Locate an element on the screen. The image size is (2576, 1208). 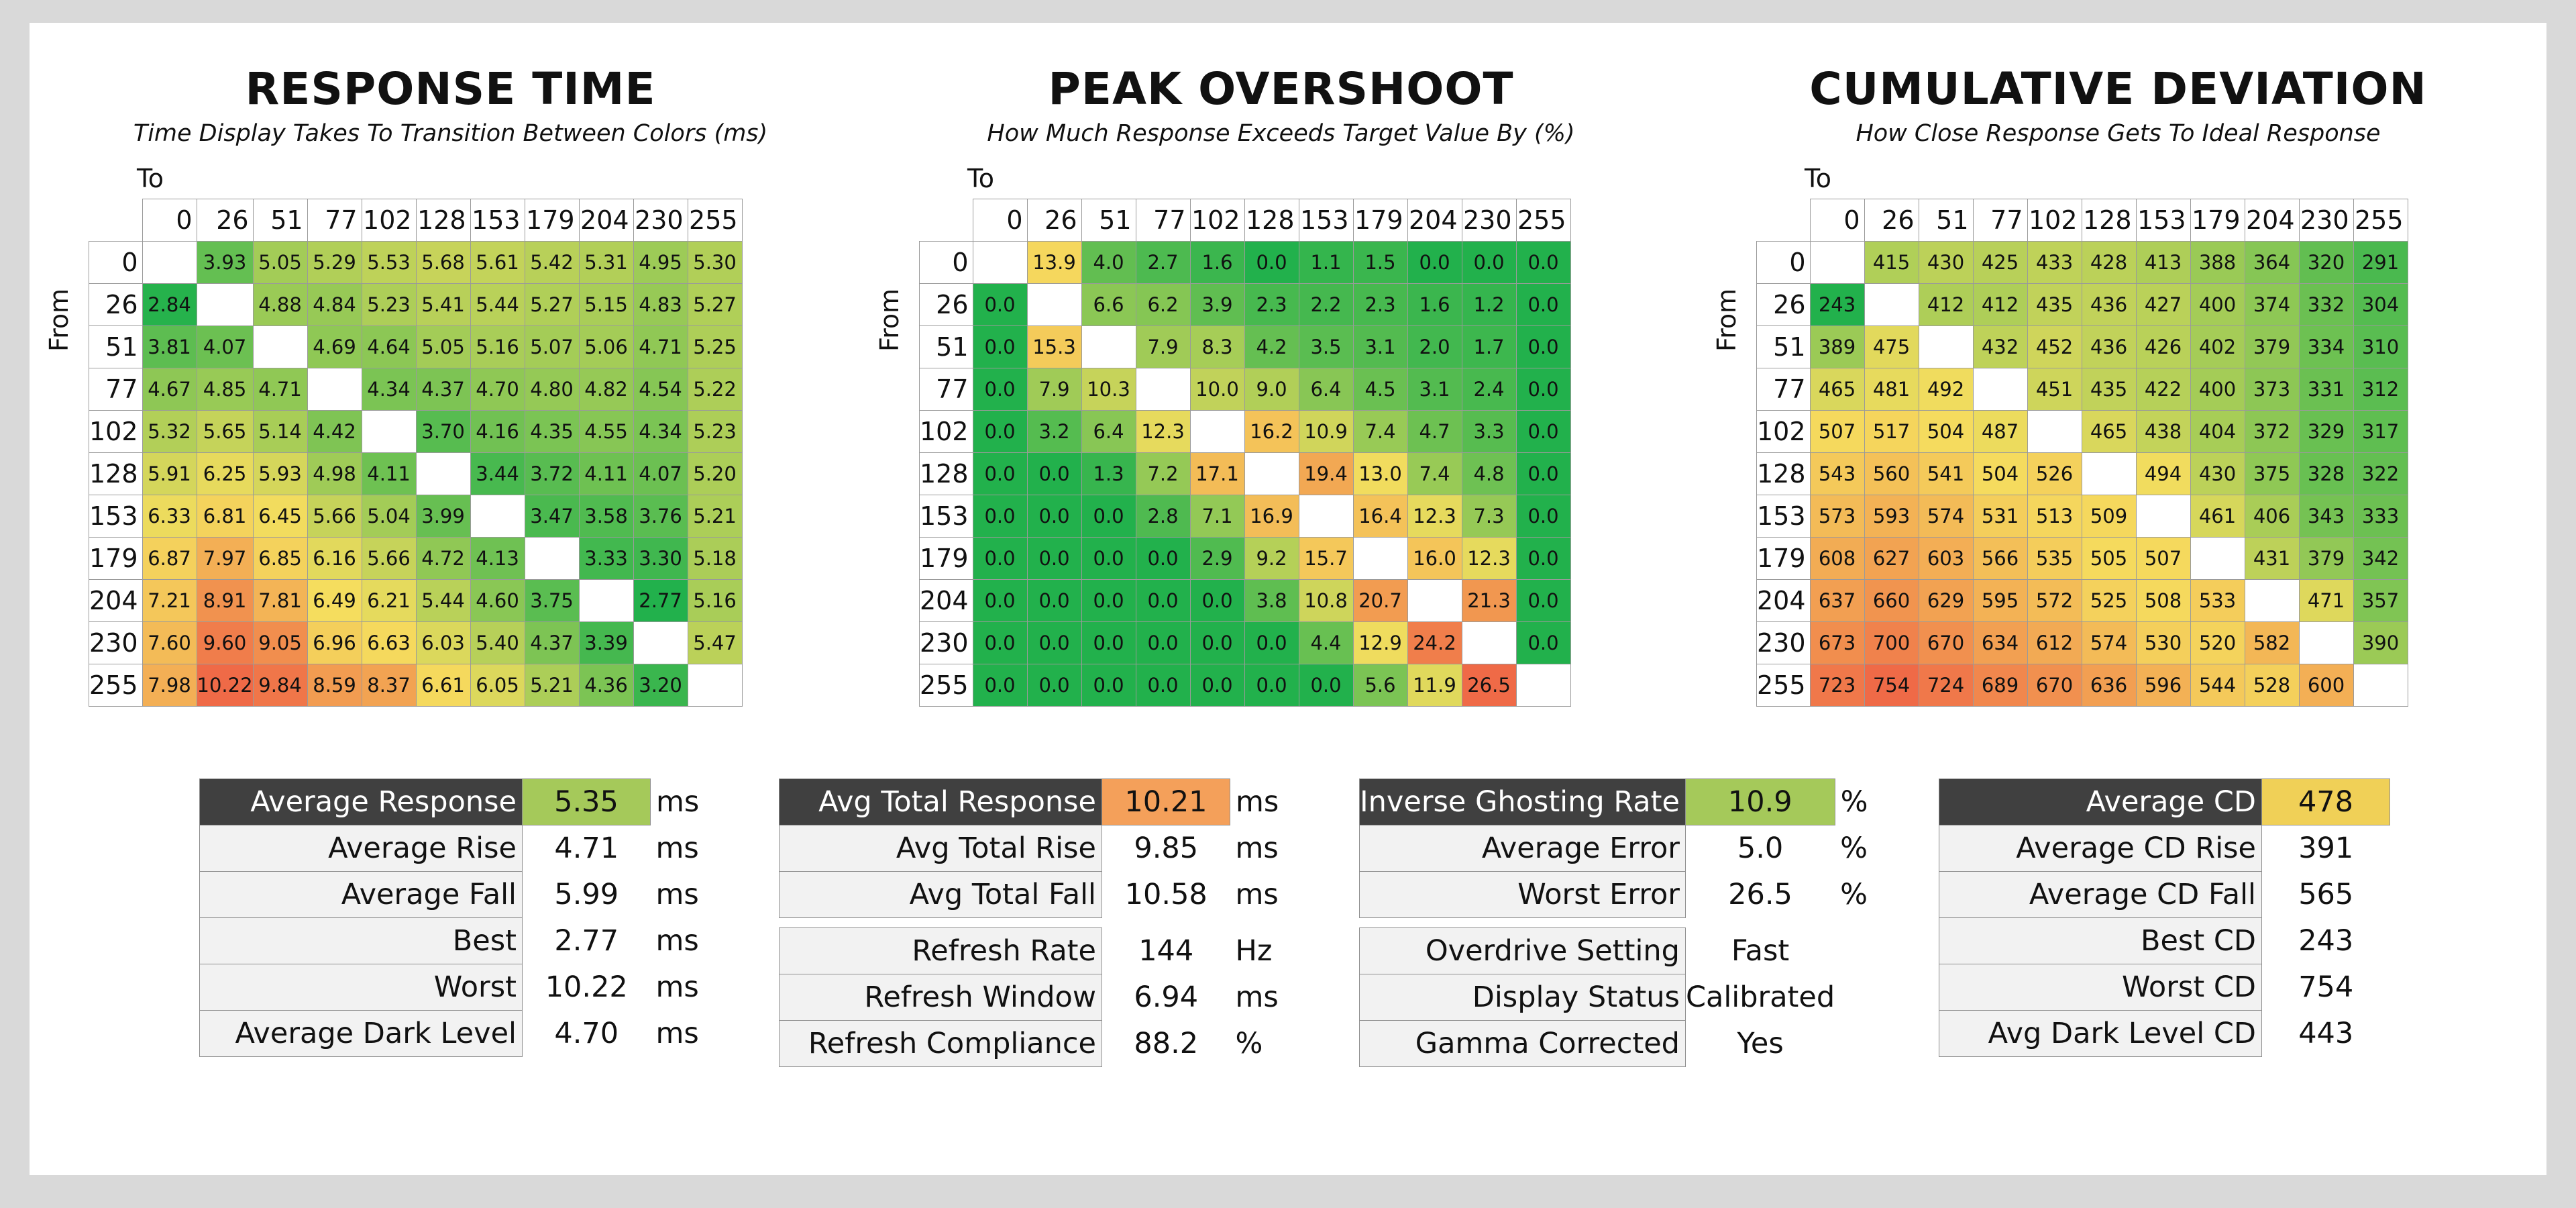
row-header: 102 is located at coordinates (116, 431).